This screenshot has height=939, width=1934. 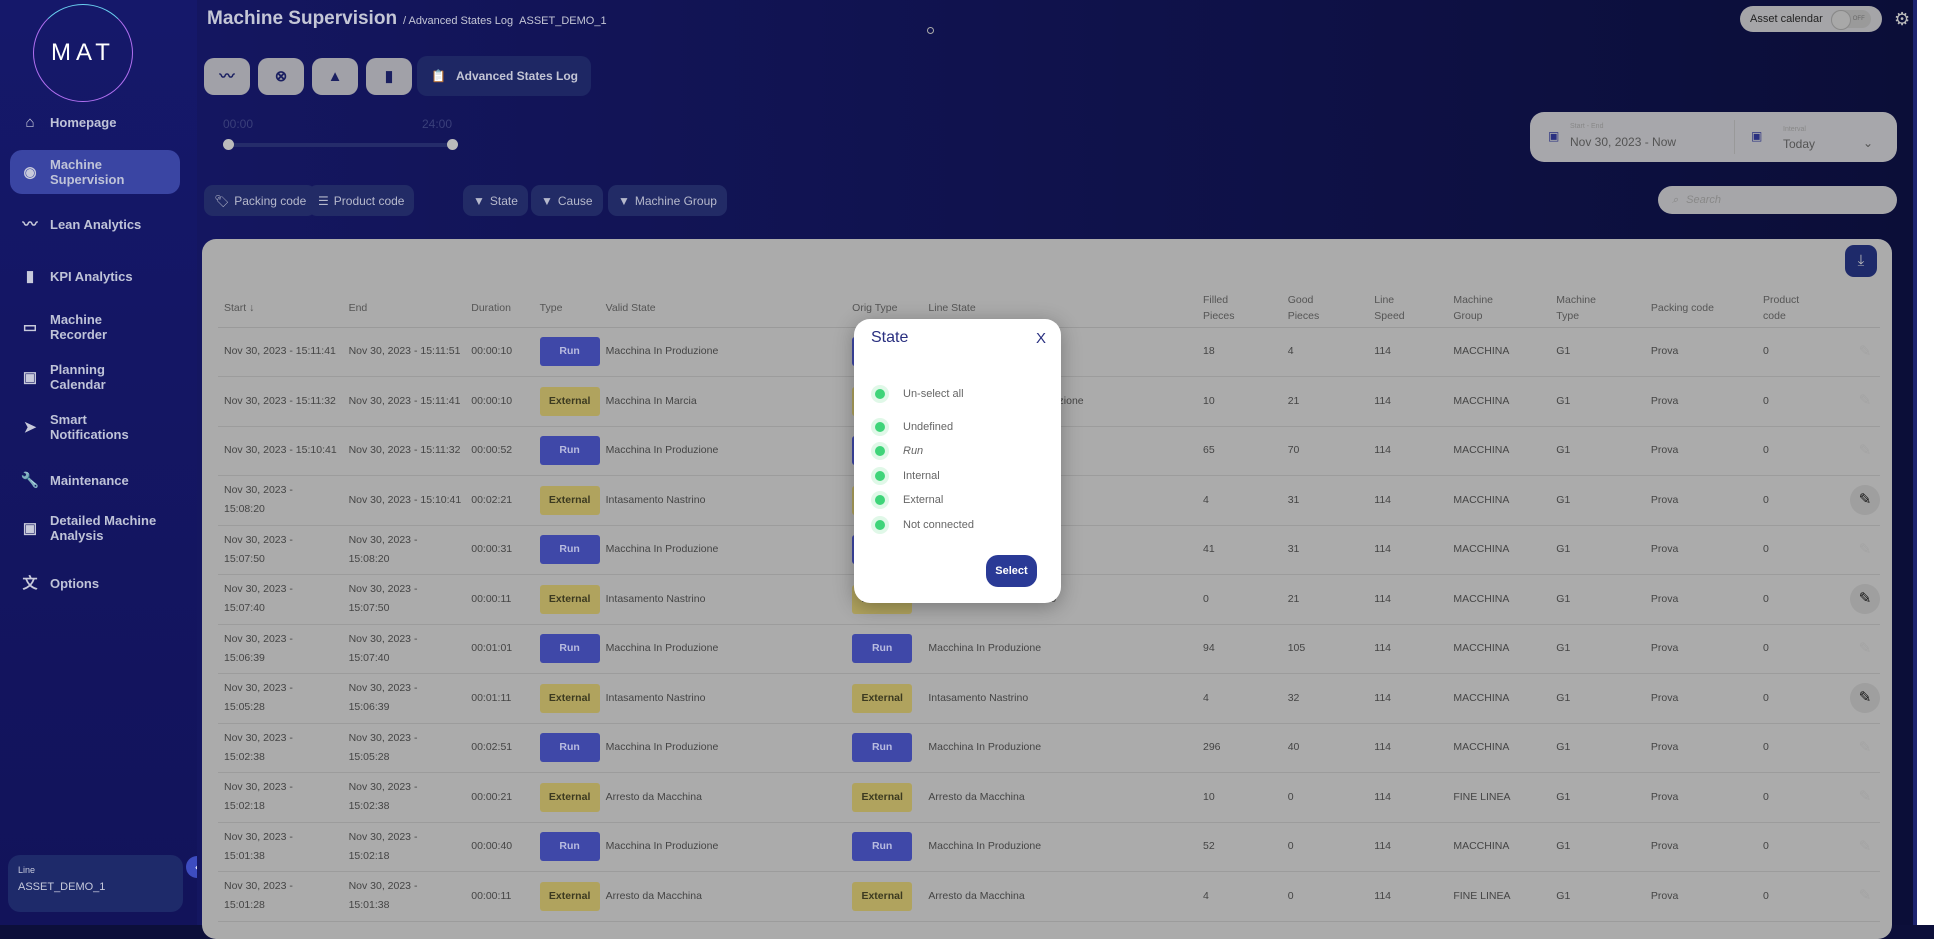 I want to click on chevron-down-icon: ⌄, so click(x=1868, y=143).